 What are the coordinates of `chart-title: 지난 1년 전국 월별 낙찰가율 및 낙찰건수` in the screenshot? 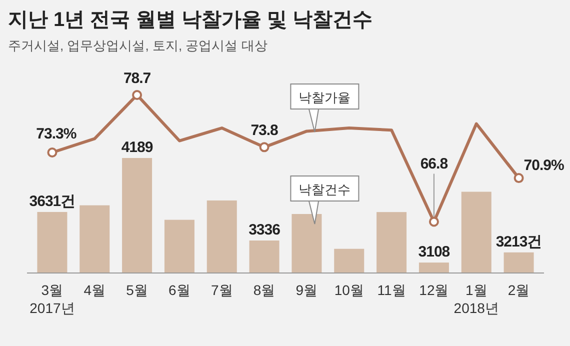 It's located at (190, 20).